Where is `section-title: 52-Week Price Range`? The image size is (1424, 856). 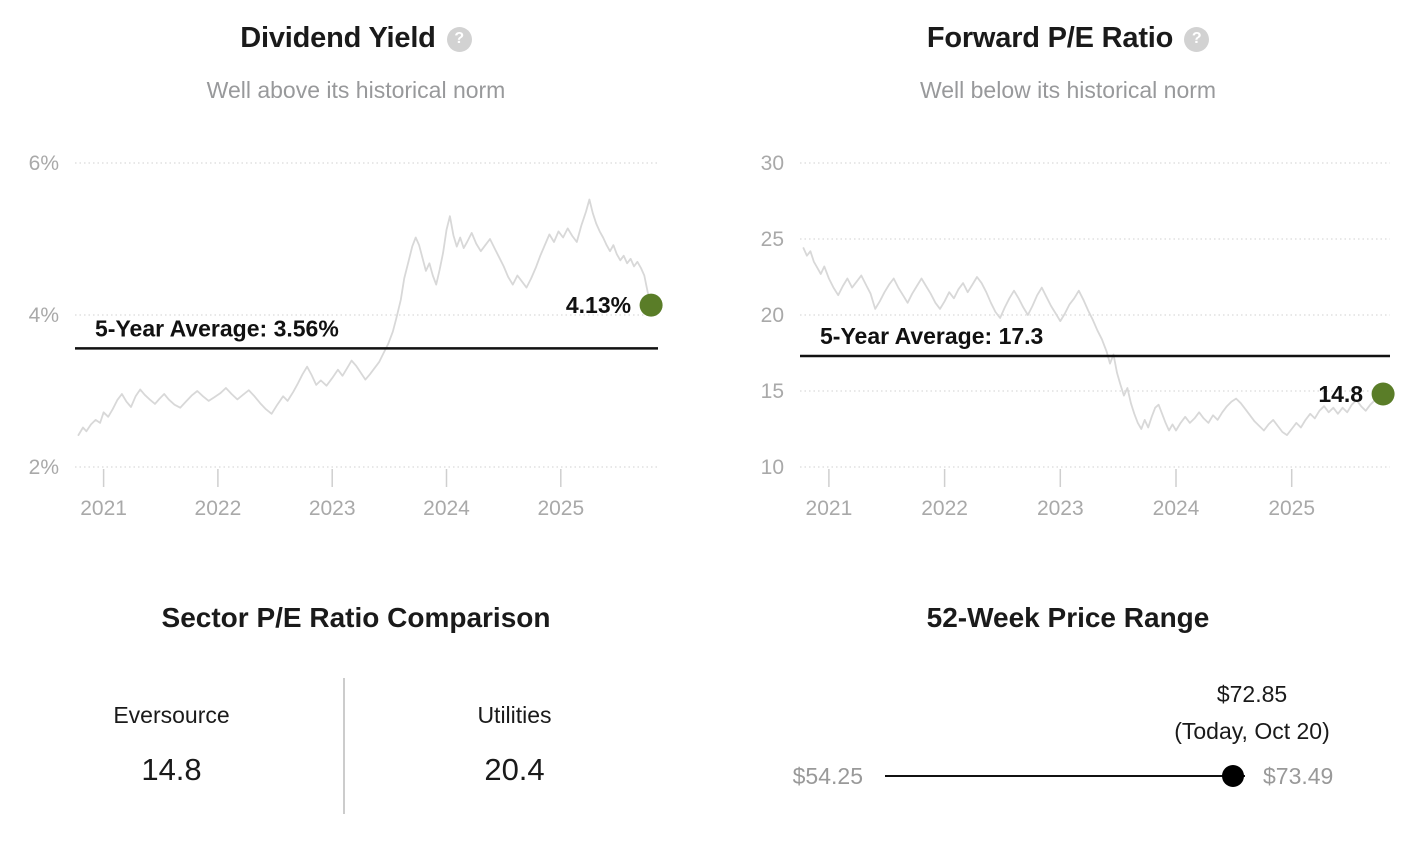
section-title: 52-Week Price Range is located at coordinates (1068, 617).